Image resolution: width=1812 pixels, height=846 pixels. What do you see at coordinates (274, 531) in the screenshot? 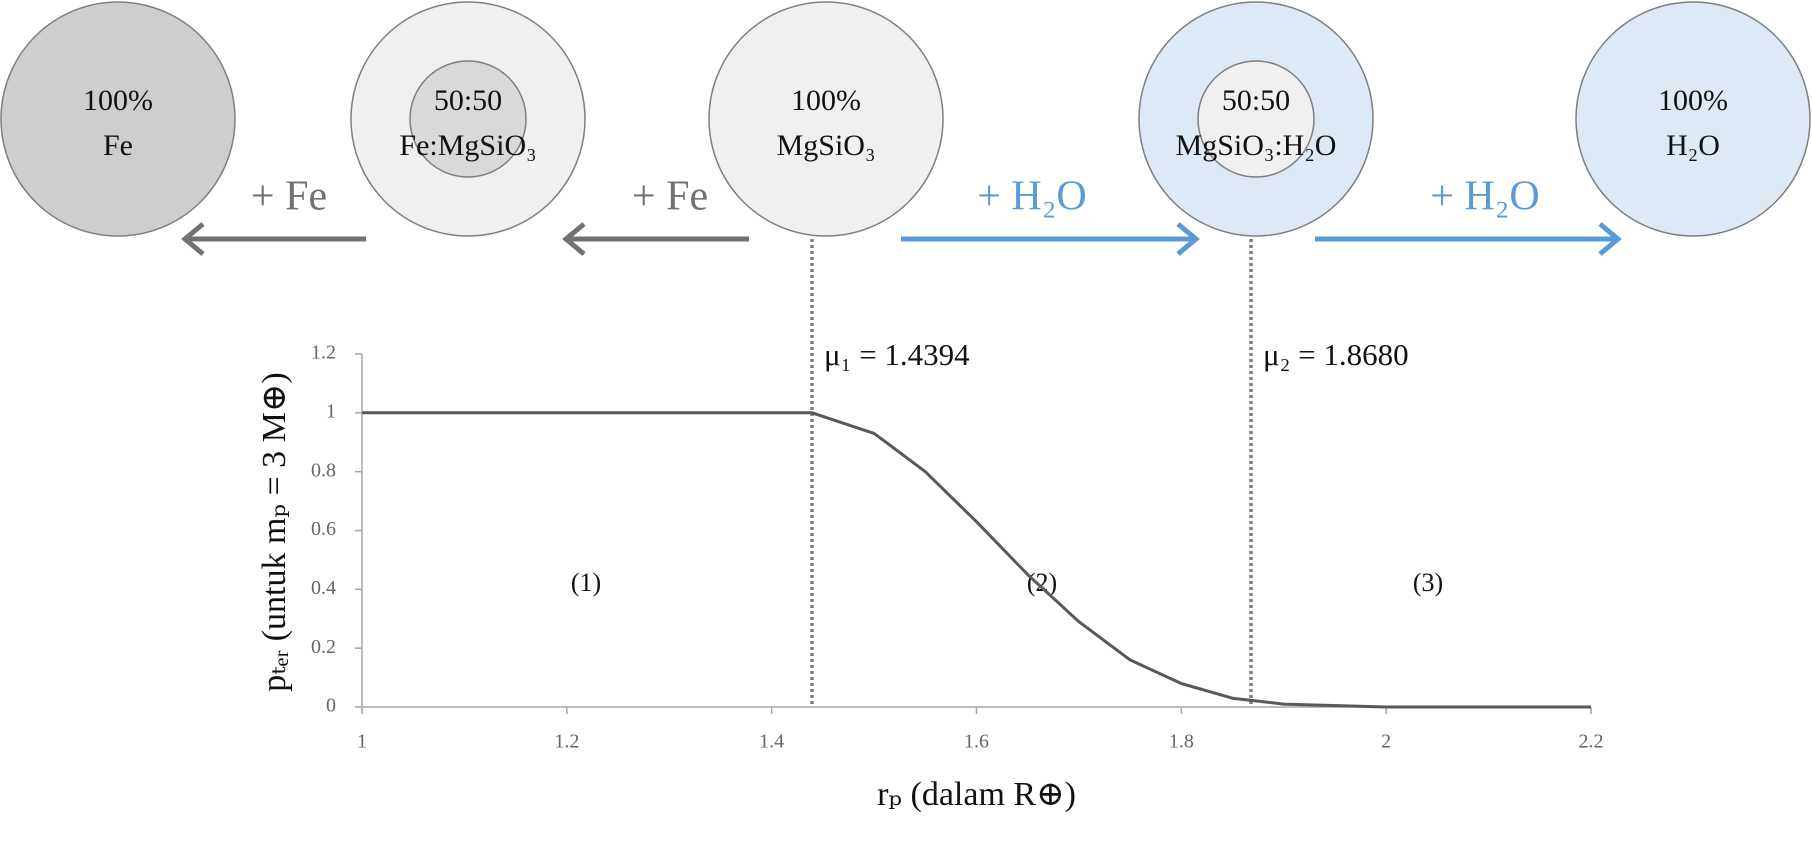
I see `y-axis-label: pₜₑᵣ (untuk mₚ = 3 M⊕)` at bounding box center [274, 531].